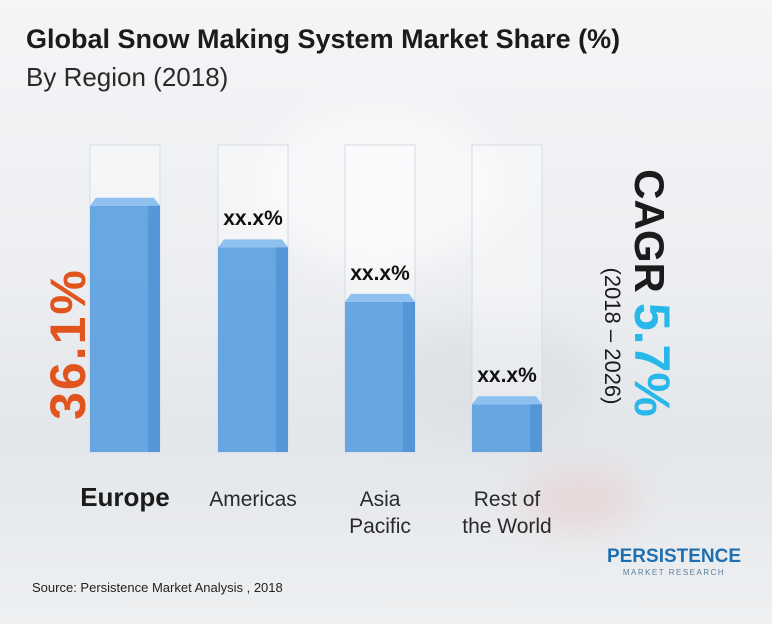  Describe the element at coordinates (380, 190) in the screenshot. I see `background-haze` at that location.